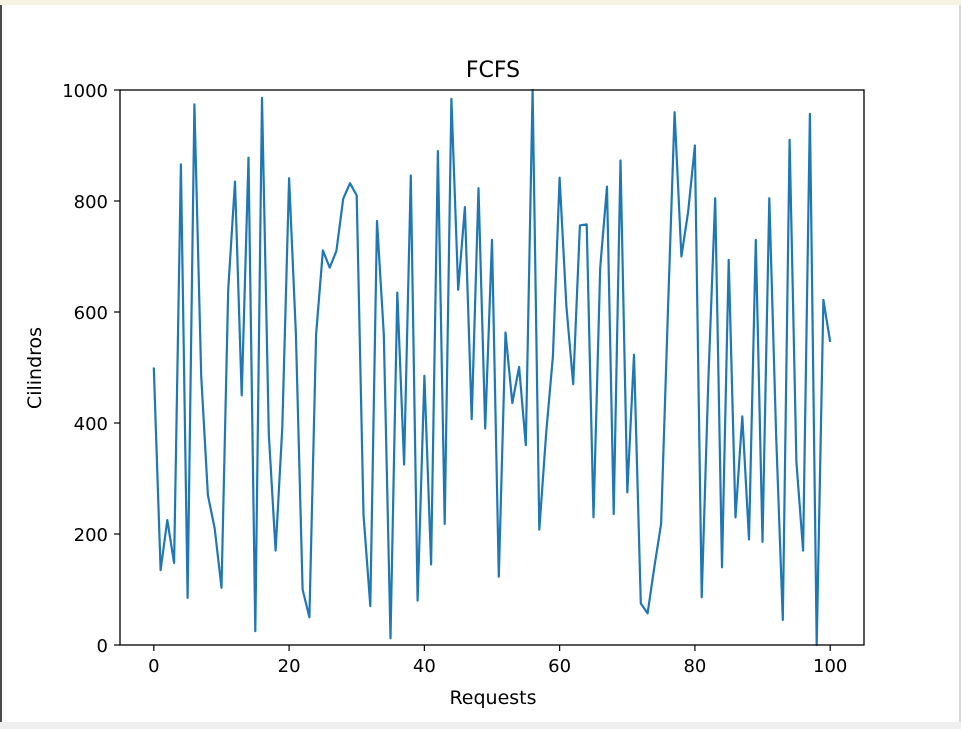 The image size is (961, 729). What do you see at coordinates (91, 369) in the screenshot?
I see `y-axis-ticks: 0 200 400 600 800 1000` at bounding box center [91, 369].